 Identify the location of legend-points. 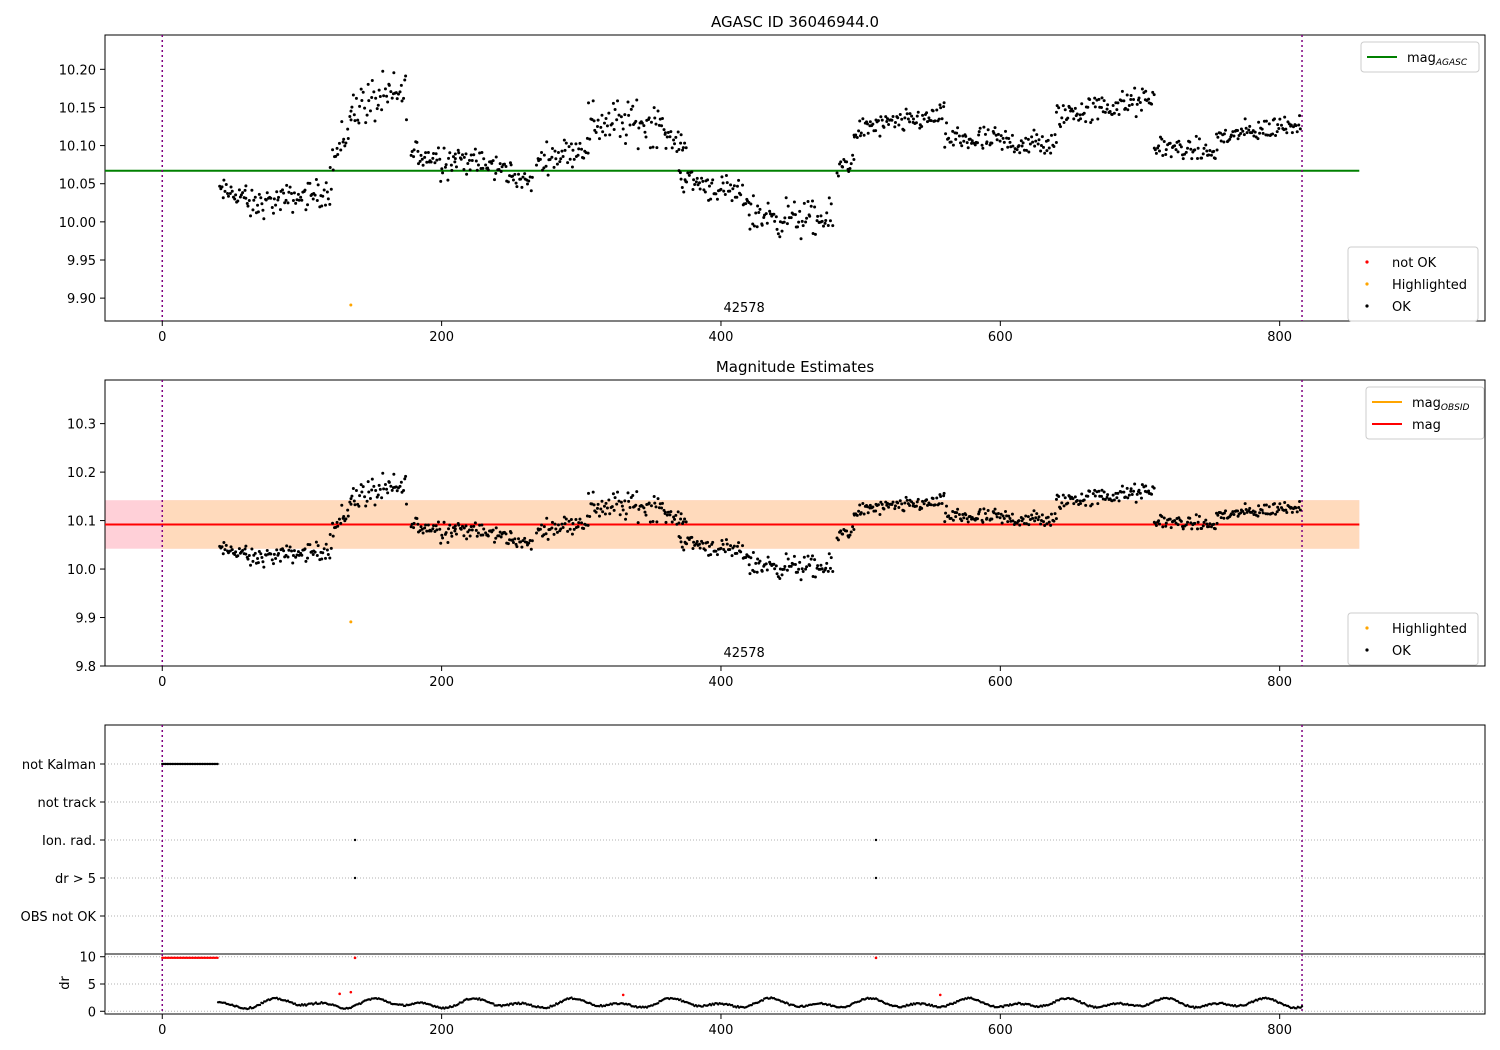
(1413, 284).